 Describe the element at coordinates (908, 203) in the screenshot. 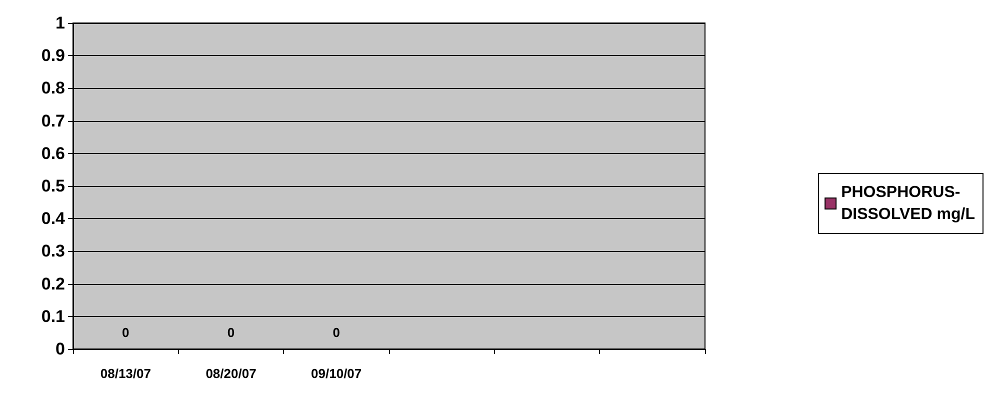

I see `legend-label: PHOSPHORUS-DISSOLVED mg/L` at that location.